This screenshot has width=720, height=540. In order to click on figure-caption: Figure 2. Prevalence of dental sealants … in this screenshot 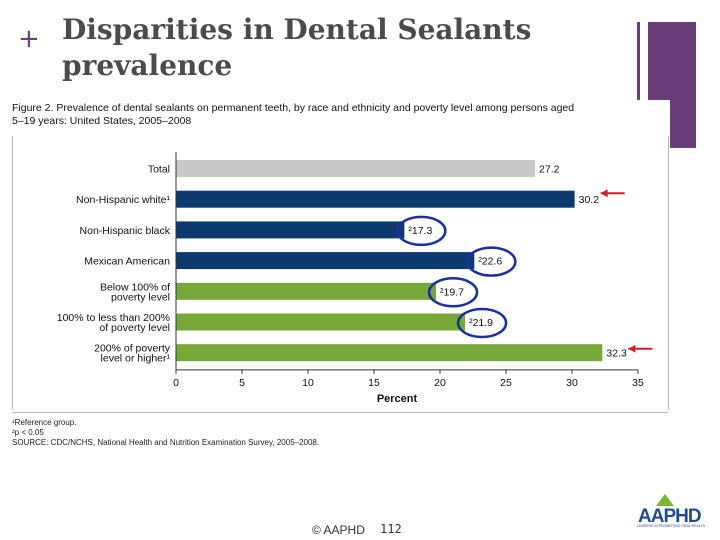, I will do `click(352, 115)`.